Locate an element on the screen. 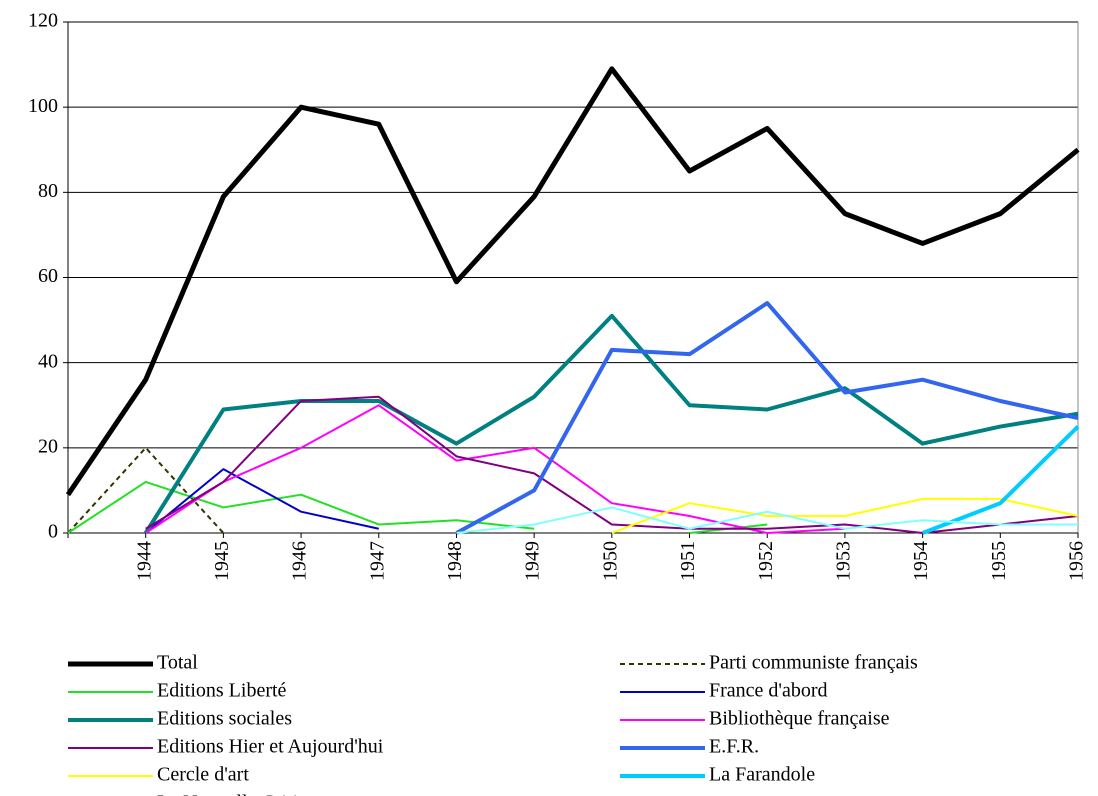  x-tick-label: 1944 is located at coordinates (144, 561).